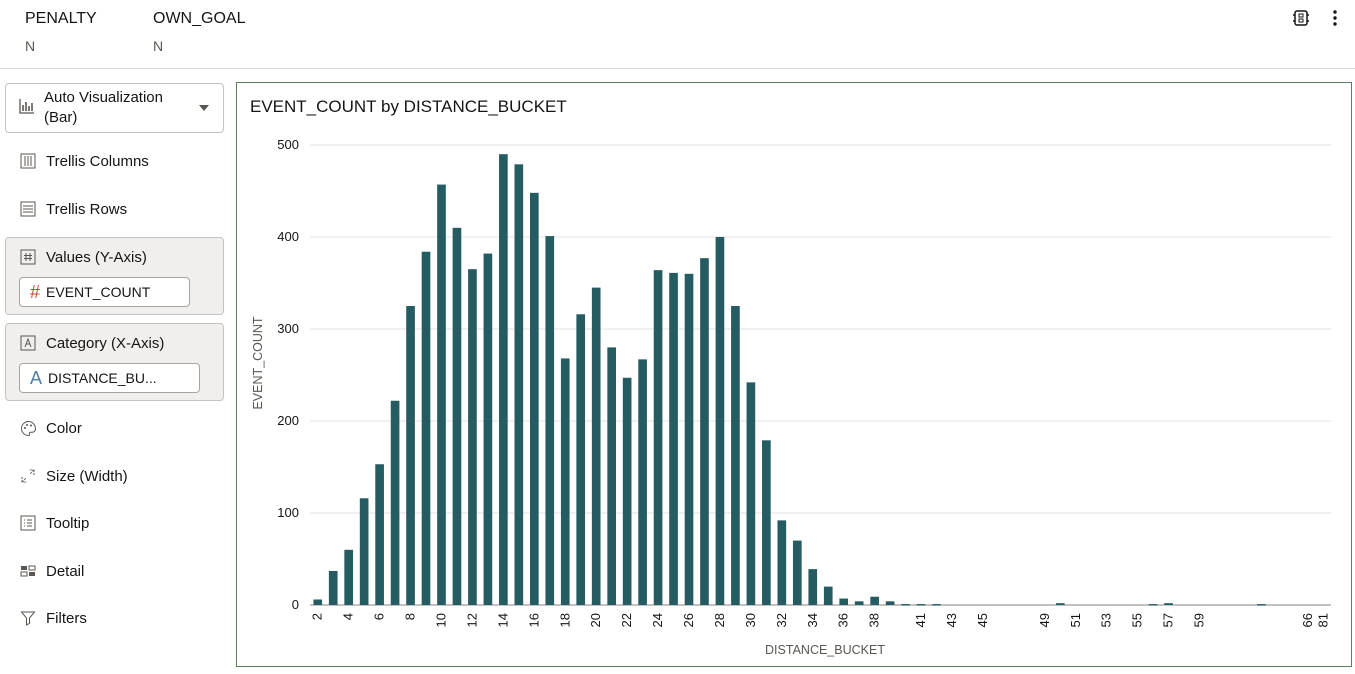 The width and height of the screenshot is (1355, 674). What do you see at coordinates (97, 161) in the screenshot?
I see `trellis-columns-label: Trellis Columns` at bounding box center [97, 161].